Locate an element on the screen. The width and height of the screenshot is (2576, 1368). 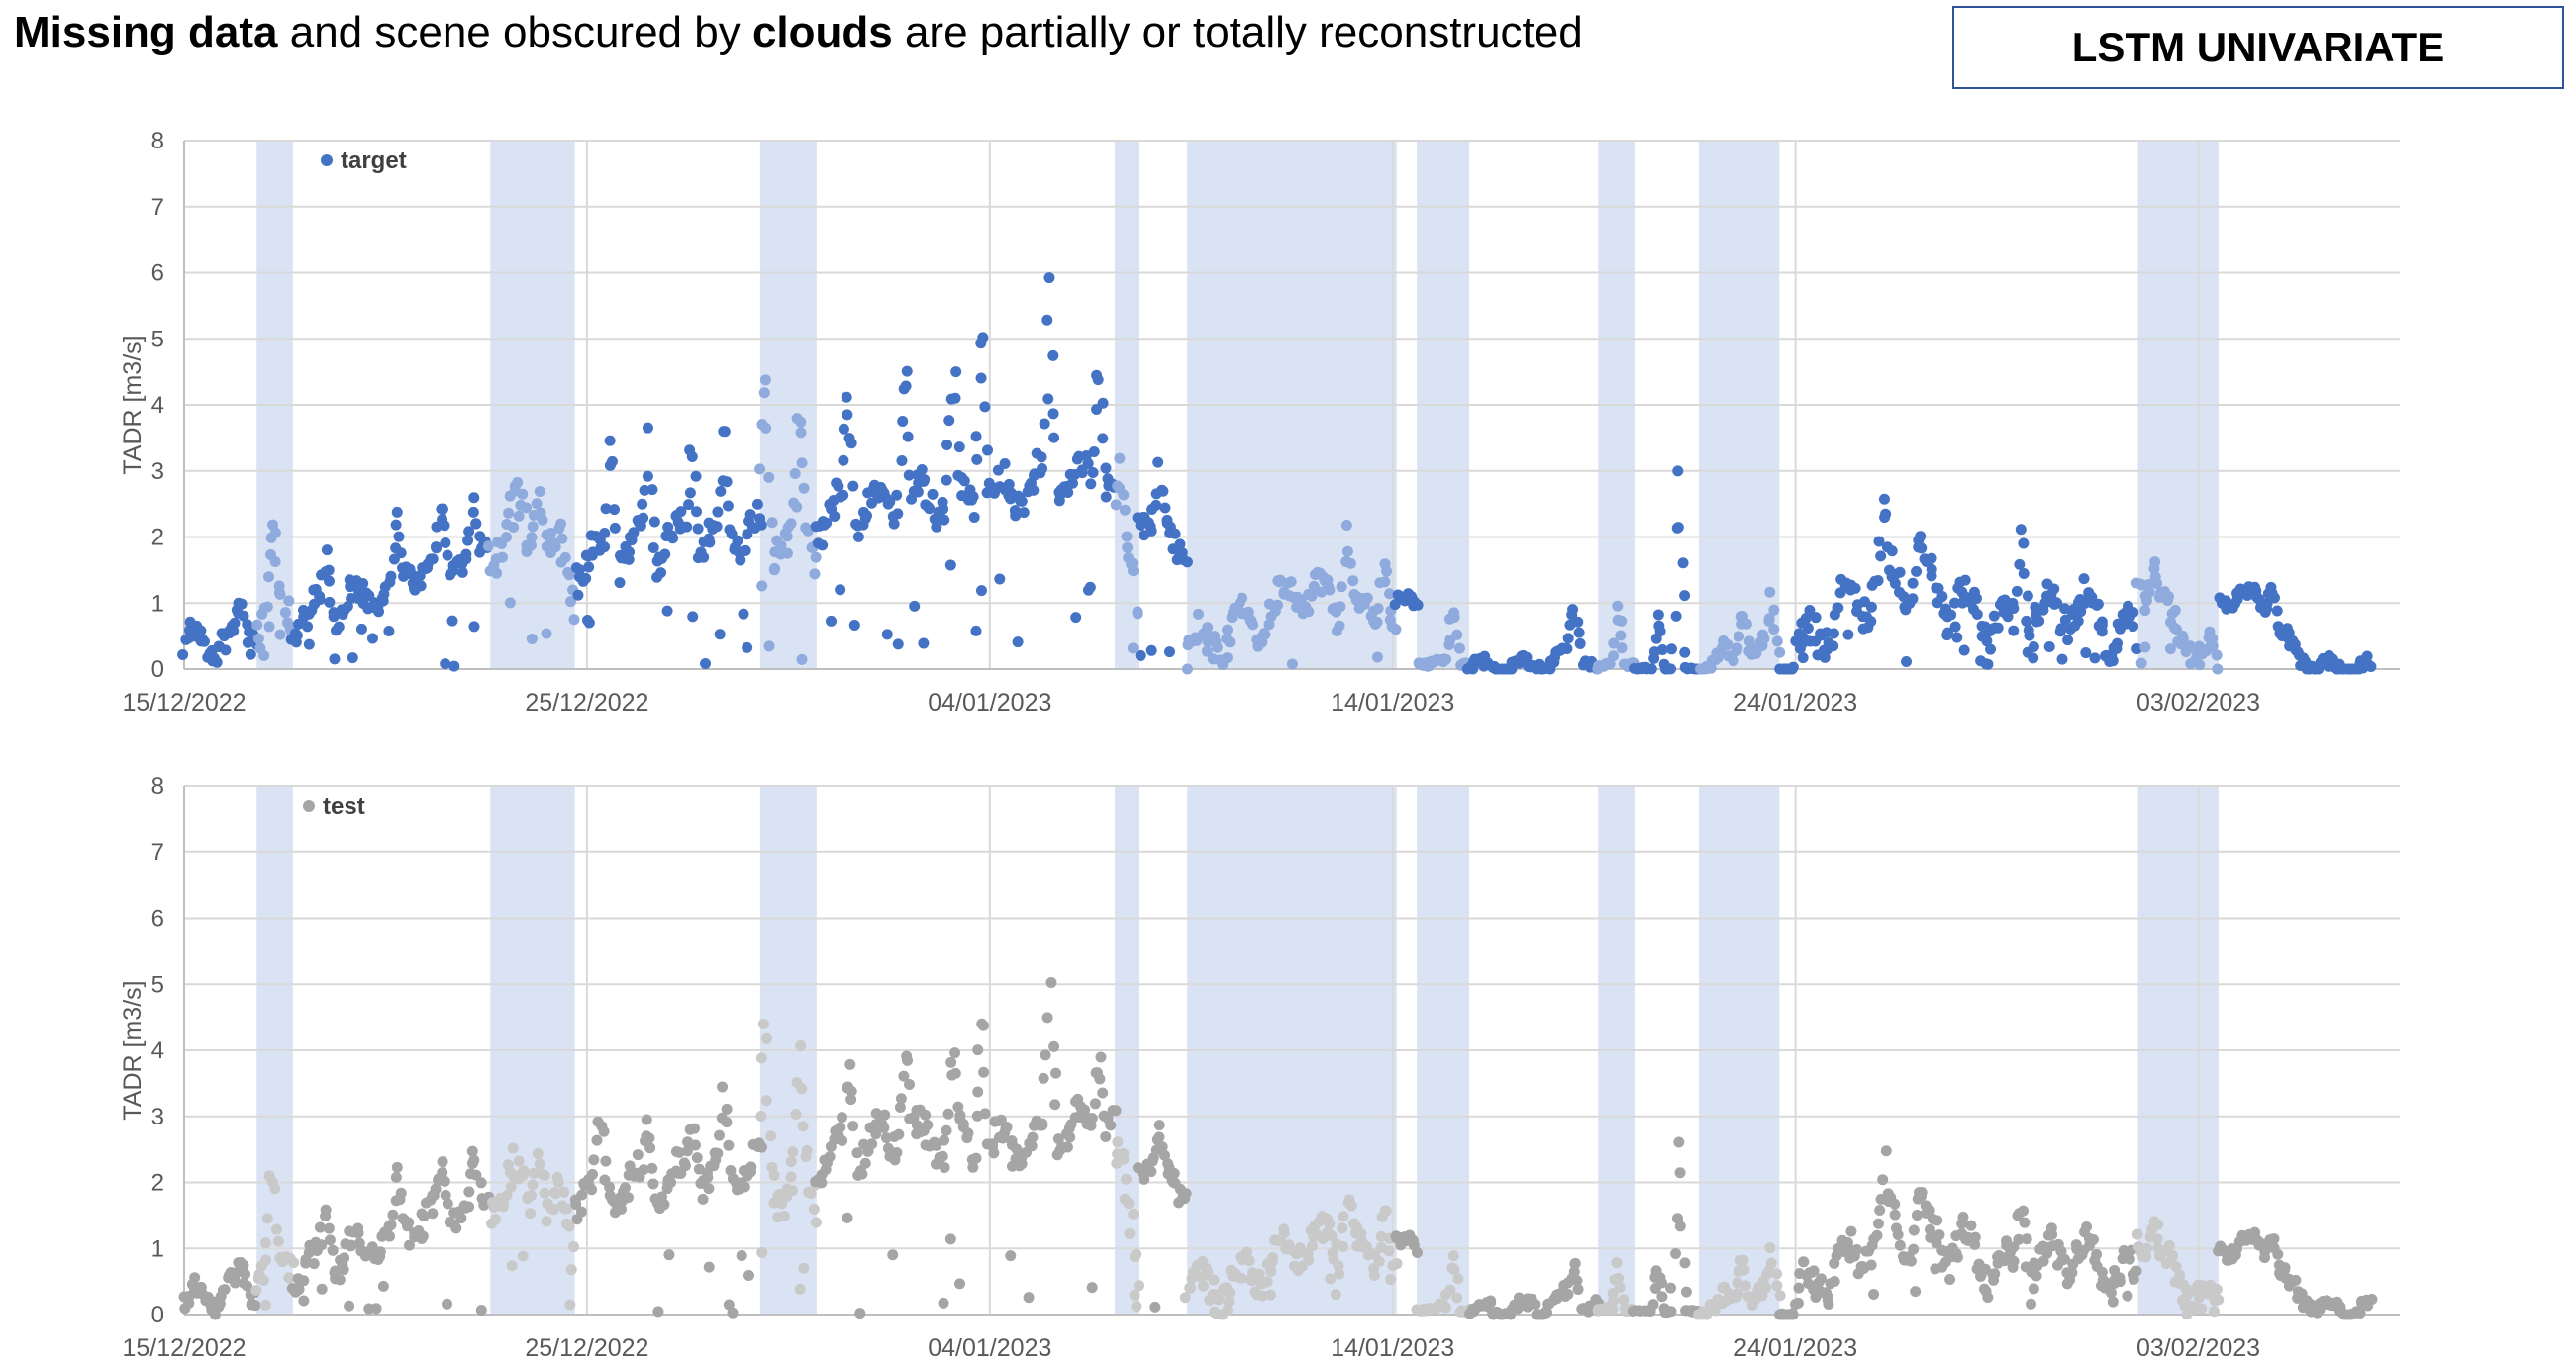
legend-marker is located at coordinates (309, 806).